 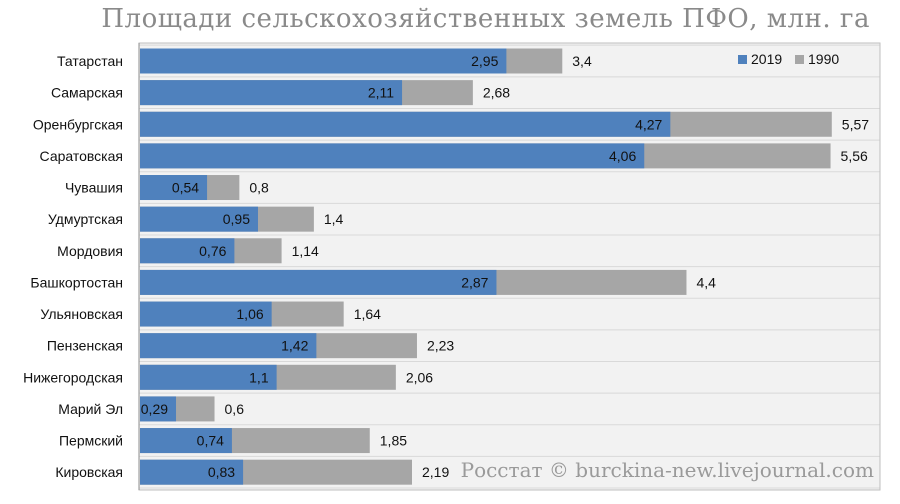 What do you see at coordinates (259, 188) in the screenshot?
I see `data-label-1990: 0,8` at bounding box center [259, 188].